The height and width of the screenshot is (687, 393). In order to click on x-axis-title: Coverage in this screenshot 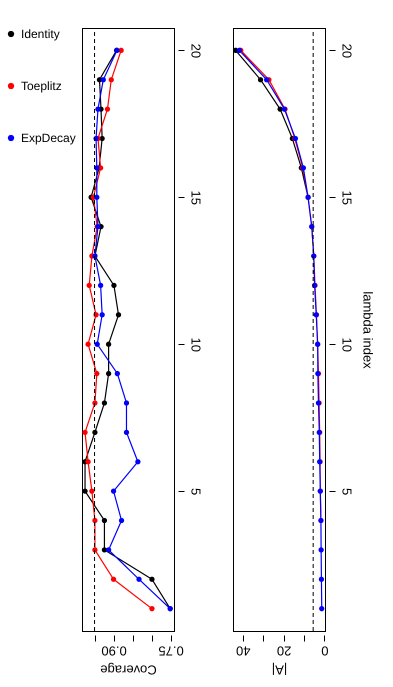, I will do `click(128, 670)`.